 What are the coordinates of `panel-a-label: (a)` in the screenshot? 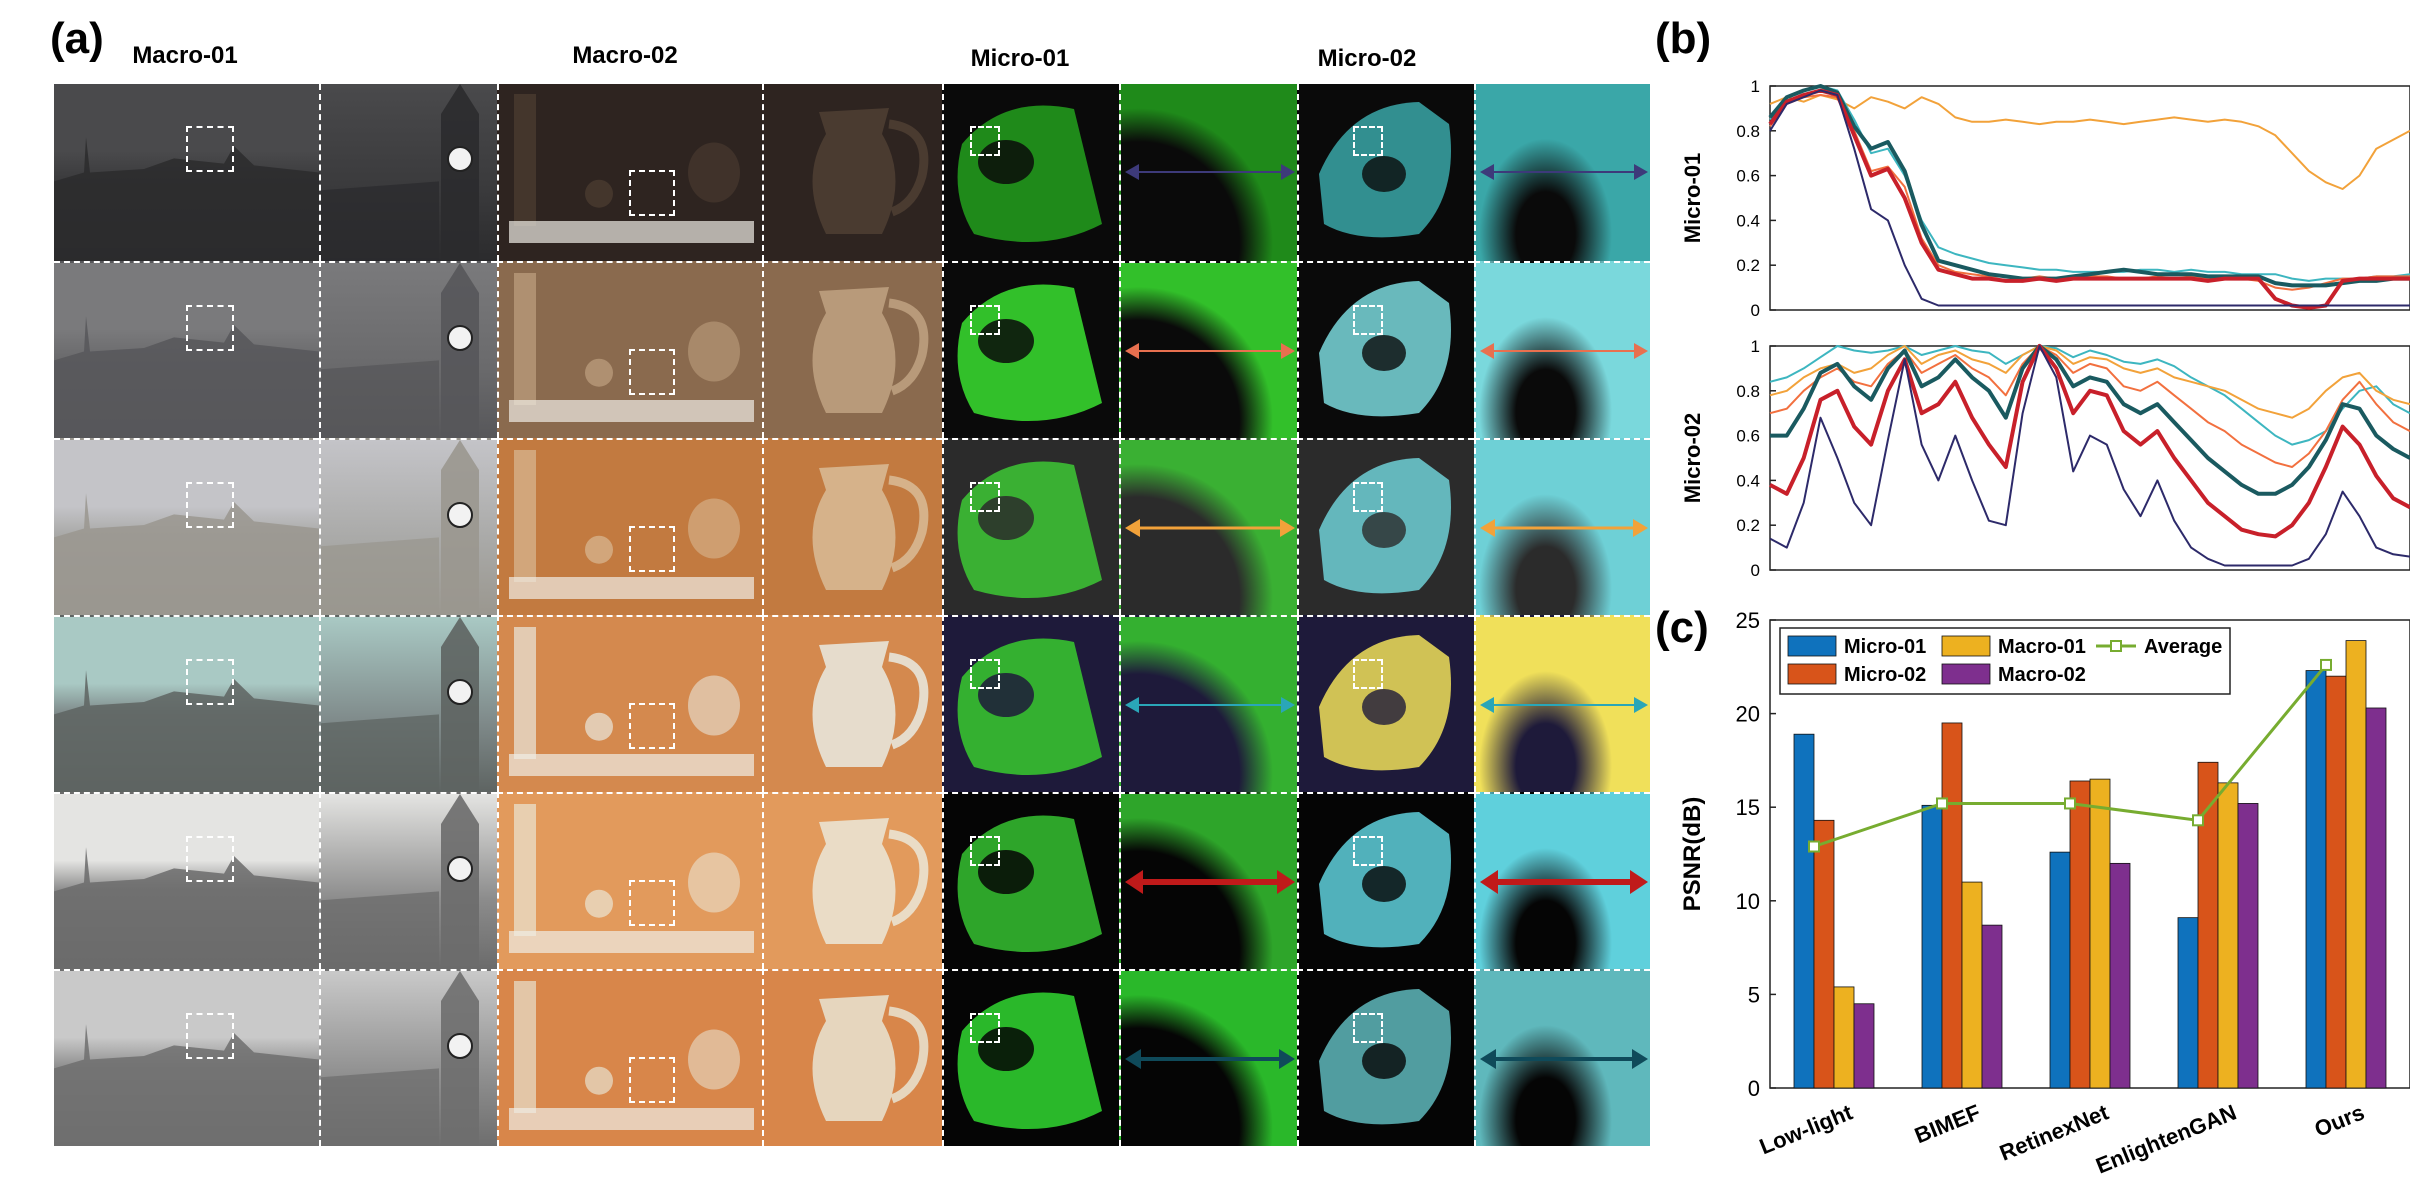 It's located at (77, 38).